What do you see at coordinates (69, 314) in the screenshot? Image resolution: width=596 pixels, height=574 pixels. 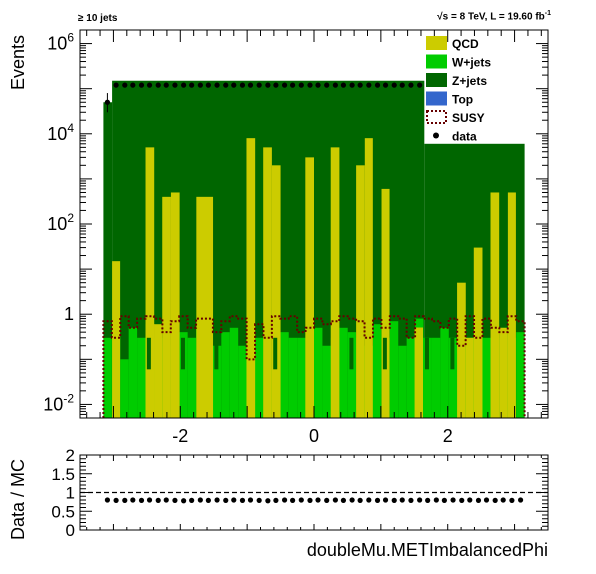 I see `y-tick-label: 1` at bounding box center [69, 314].